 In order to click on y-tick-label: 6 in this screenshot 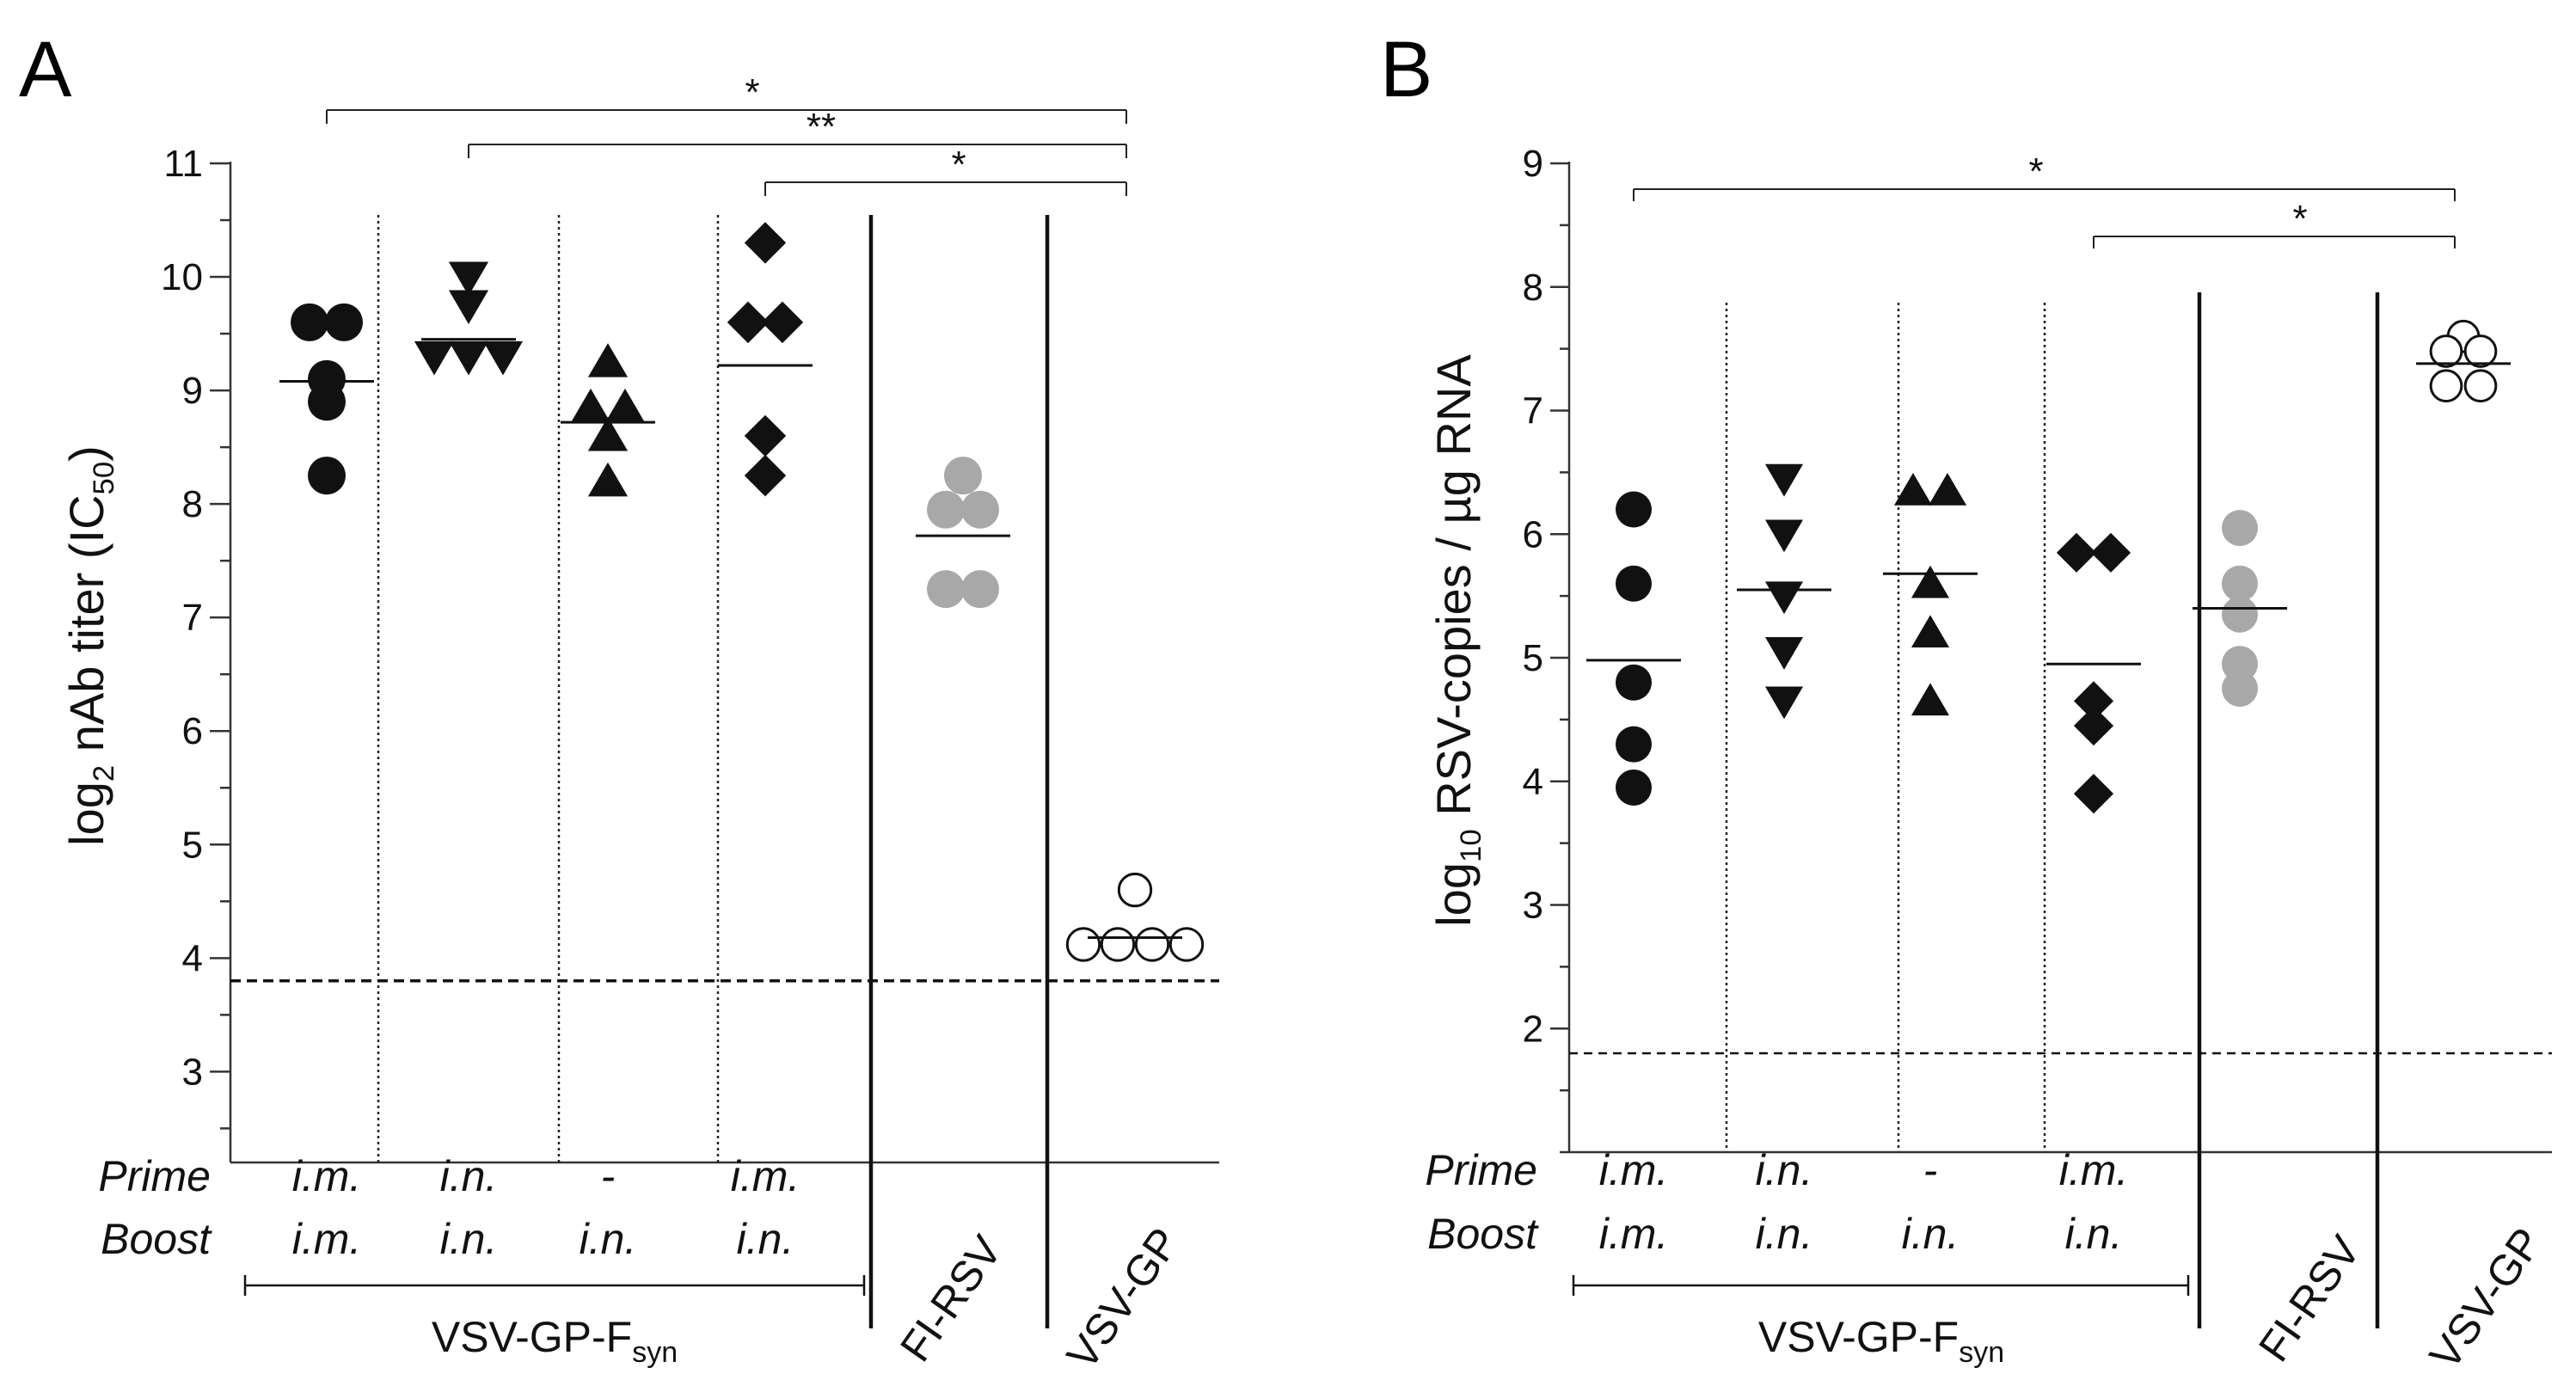, I will do `click(192, 731)`.